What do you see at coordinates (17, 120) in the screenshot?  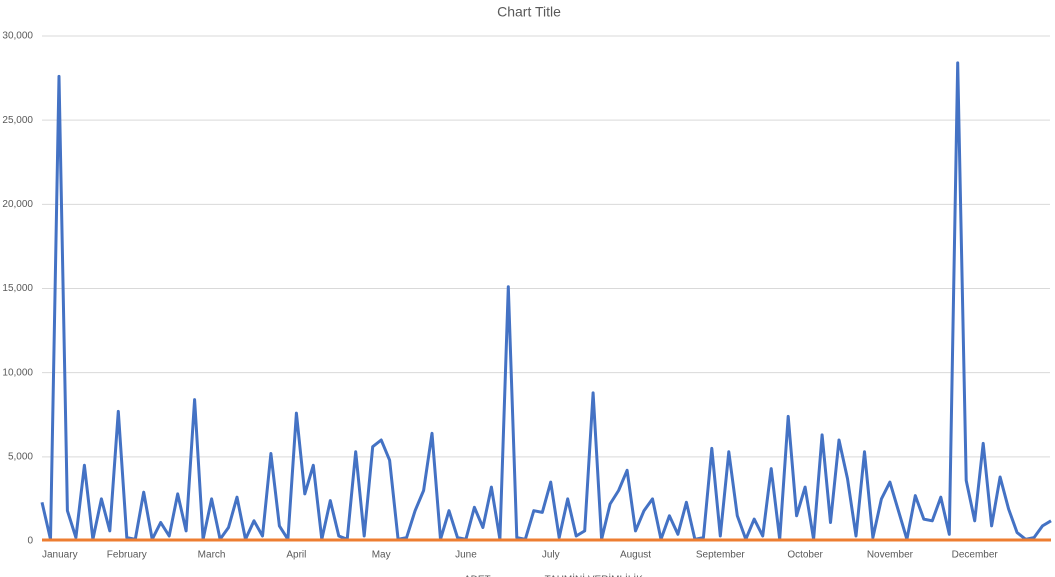 I see `y-tick-label: 25,000` at bounding box center [17, 120].